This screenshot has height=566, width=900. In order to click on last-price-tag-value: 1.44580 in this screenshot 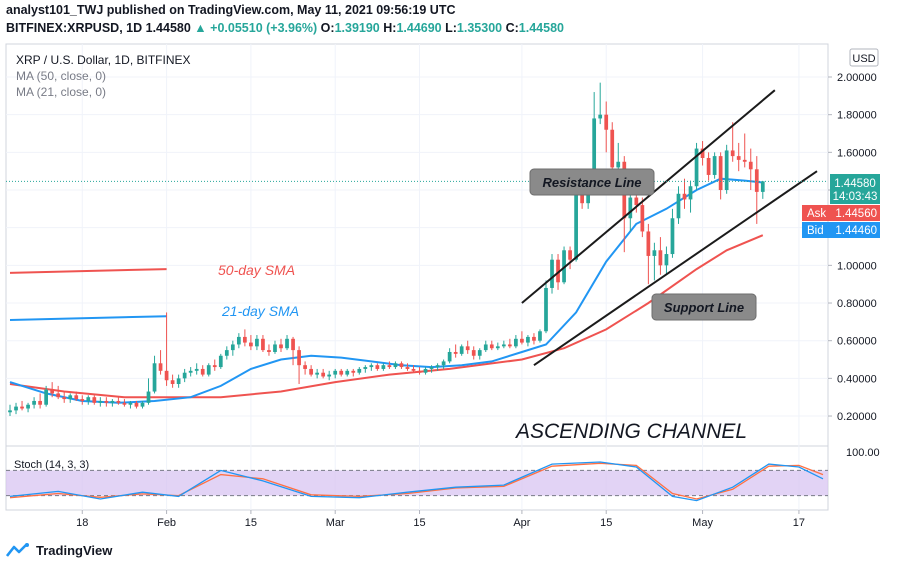, I will do `click(855, 184)`.